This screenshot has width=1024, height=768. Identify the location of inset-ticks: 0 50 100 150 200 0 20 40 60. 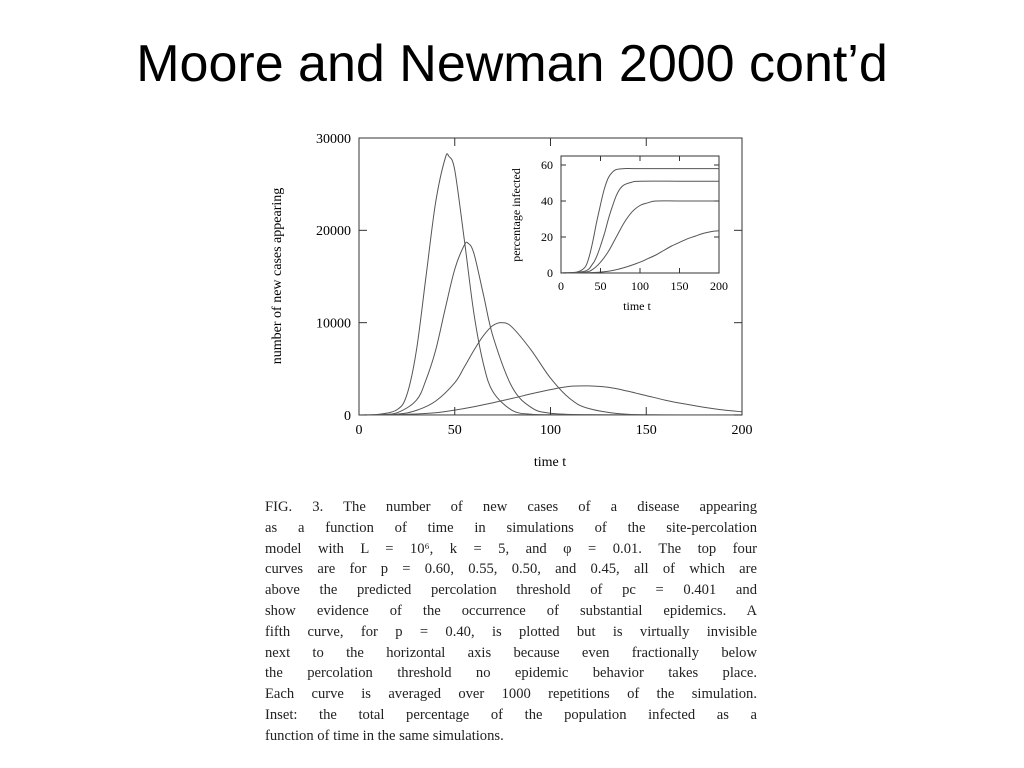
(634, 224).